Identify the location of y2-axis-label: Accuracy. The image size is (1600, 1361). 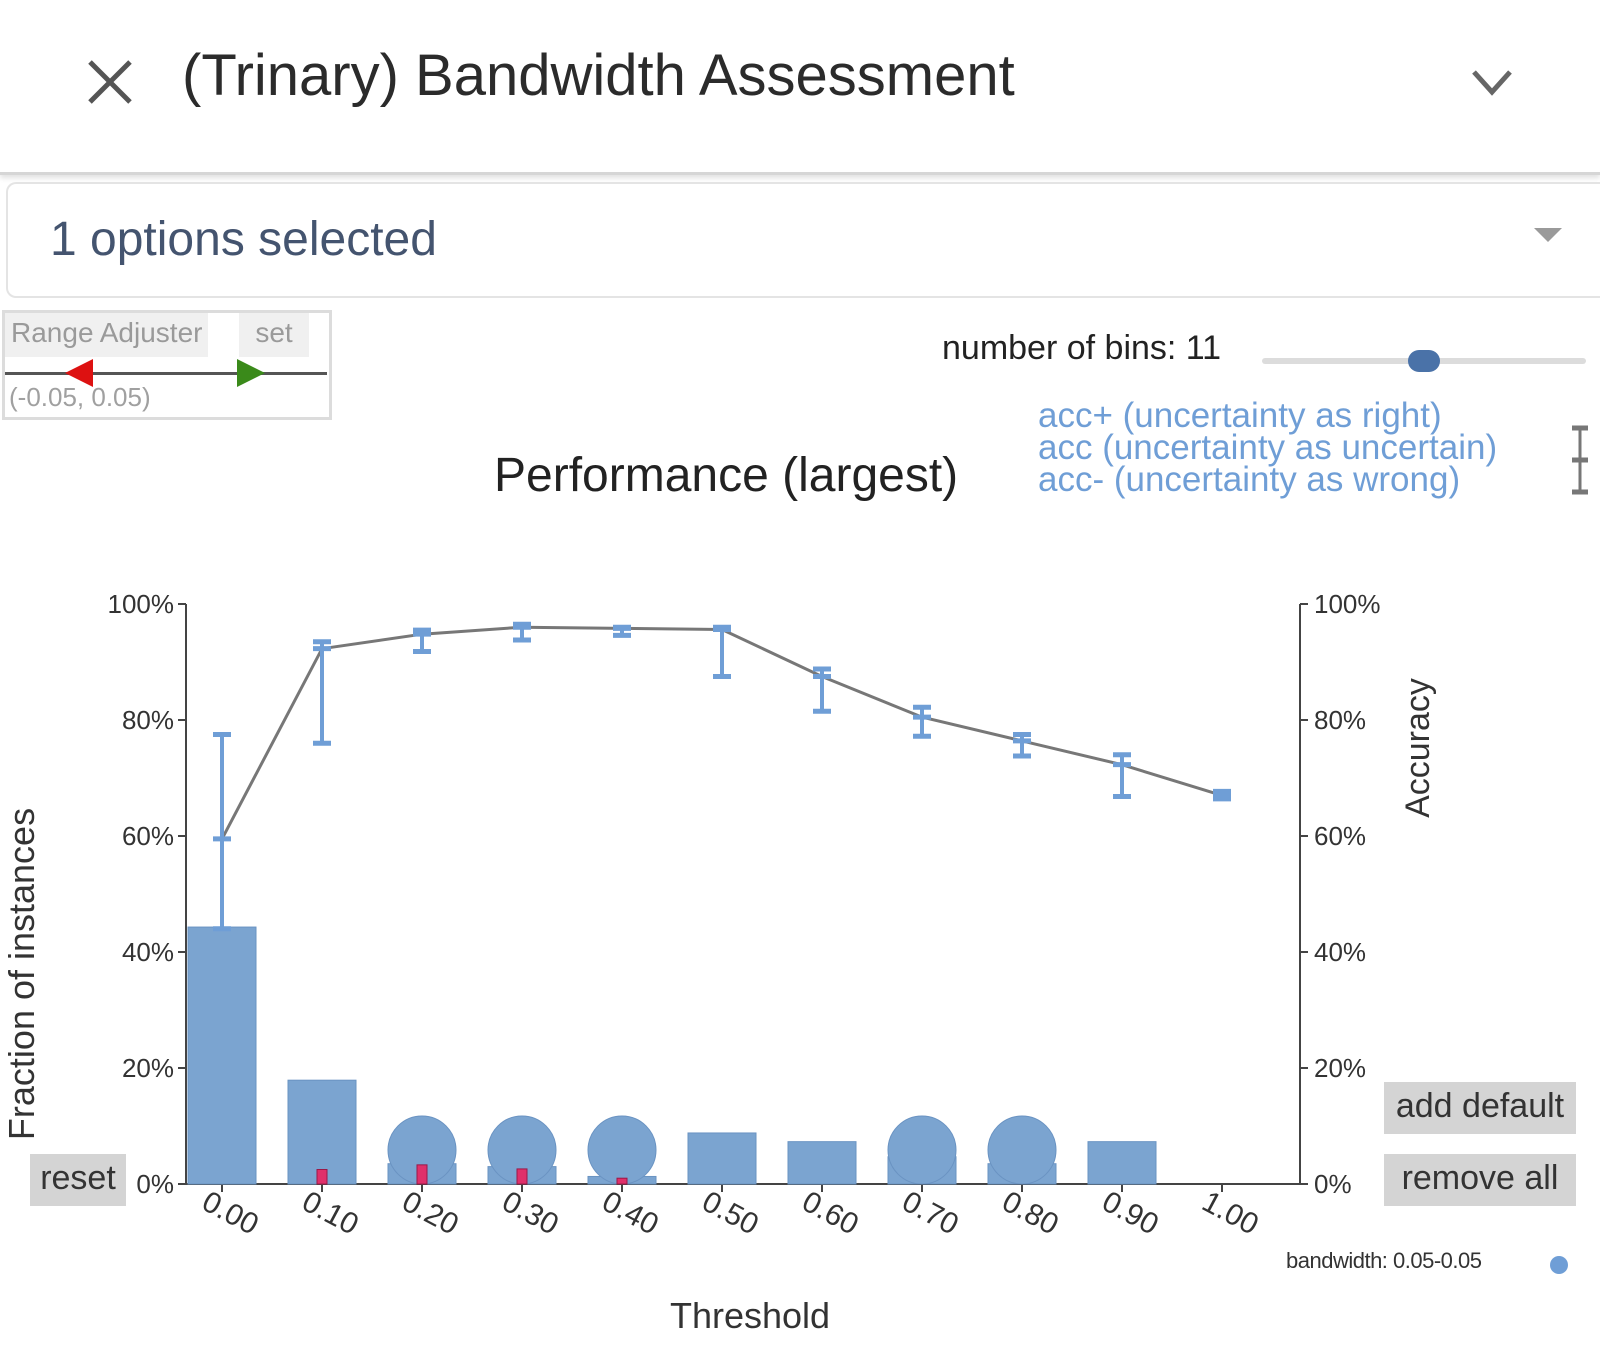
(1418, 748).